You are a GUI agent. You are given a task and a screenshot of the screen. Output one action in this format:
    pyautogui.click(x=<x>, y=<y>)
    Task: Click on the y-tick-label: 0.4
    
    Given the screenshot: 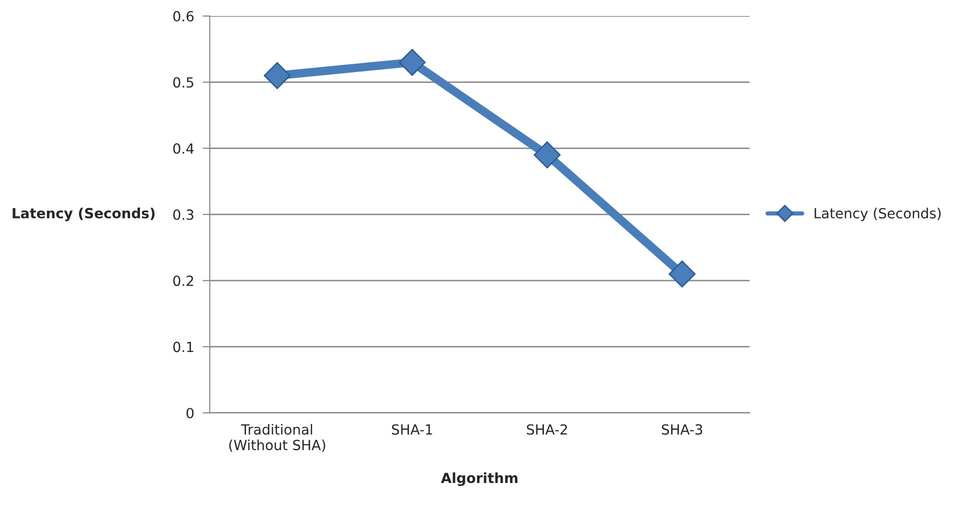 What is the action you would take?
    pyautogui.click(x=183, y=148)
    